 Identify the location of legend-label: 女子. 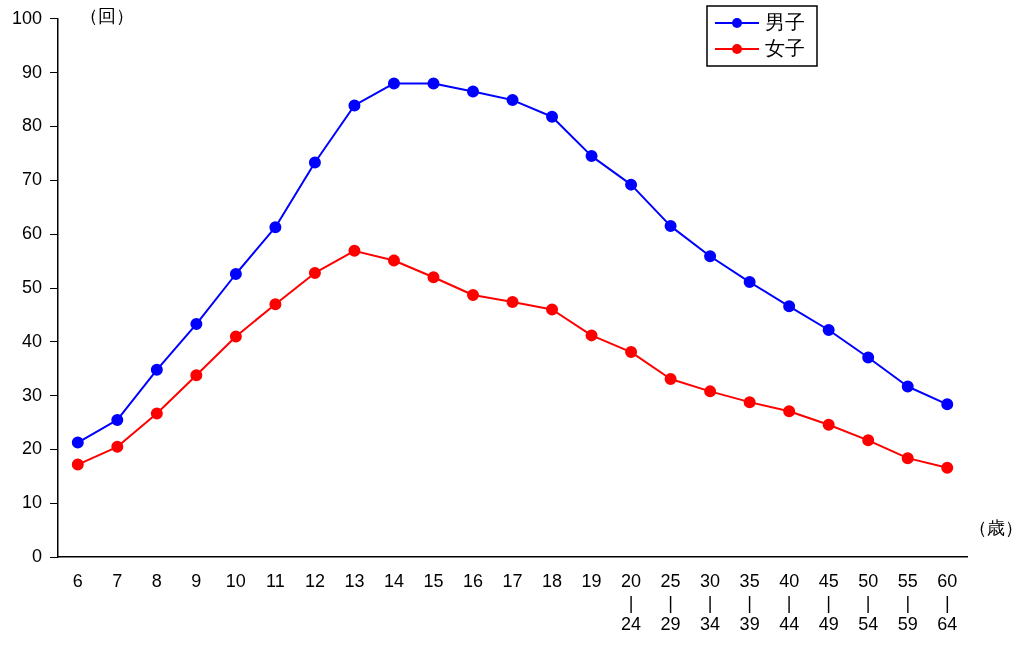
(785, 47).